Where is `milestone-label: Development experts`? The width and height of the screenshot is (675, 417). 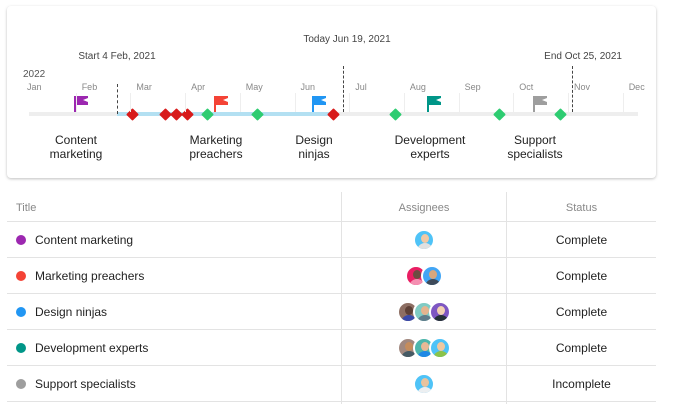
milestone-label: Development experts is located at coordinates (430, 147).